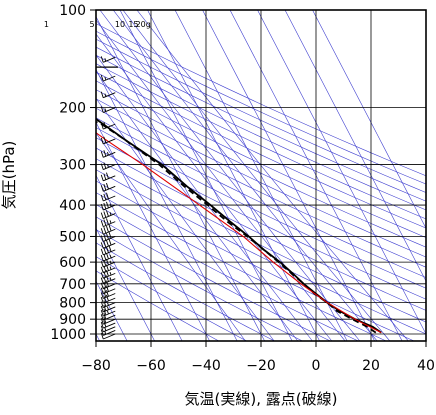 The image size is (436, 415). I want to click on mixing-ratio-label: 10, so click(120, 24).